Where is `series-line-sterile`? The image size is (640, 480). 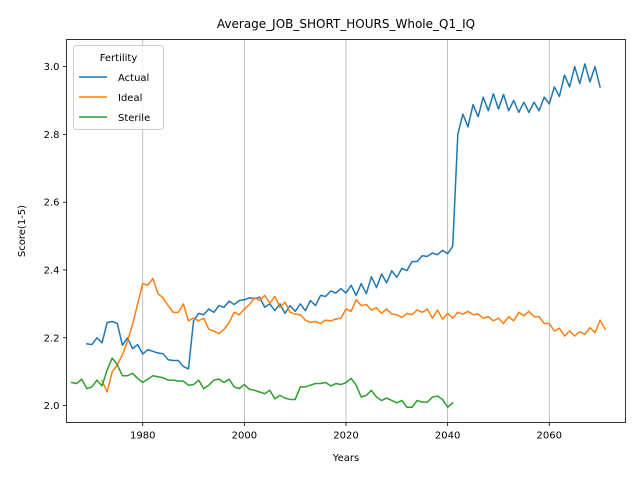
series-line-sterile is located at coordinates (262, 382).